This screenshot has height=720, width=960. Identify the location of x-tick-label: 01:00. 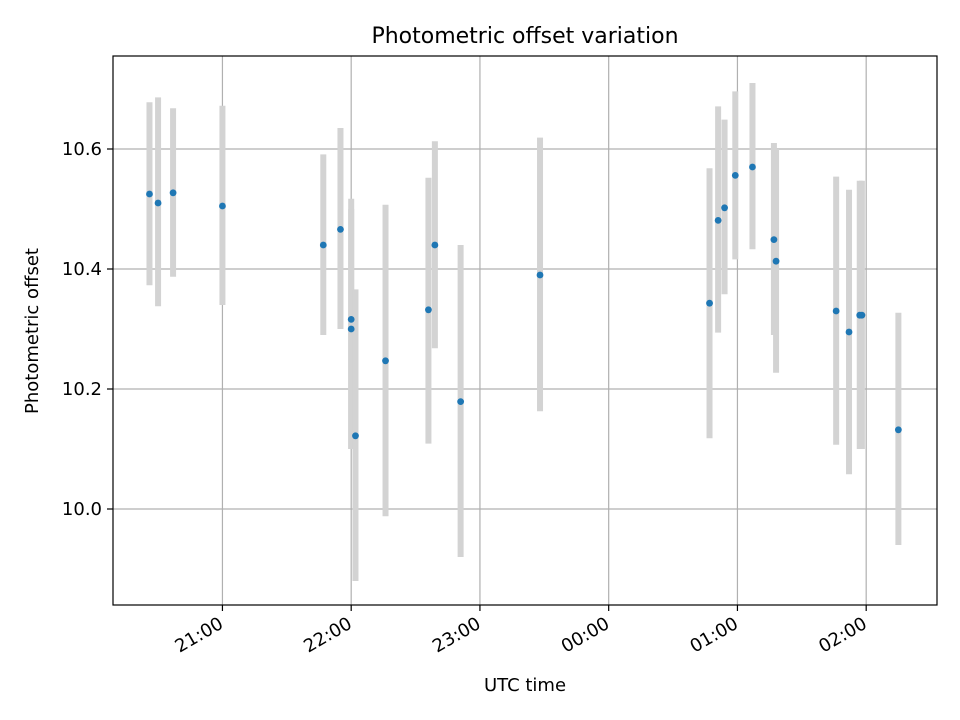
(714, 635).